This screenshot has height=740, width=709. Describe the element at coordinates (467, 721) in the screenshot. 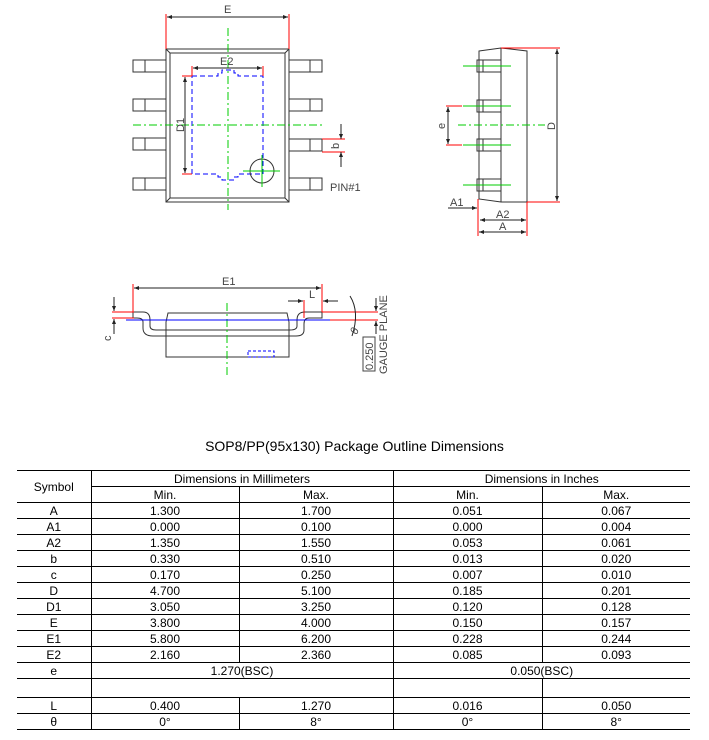

I see `cell-in-min: 0°` at that location.